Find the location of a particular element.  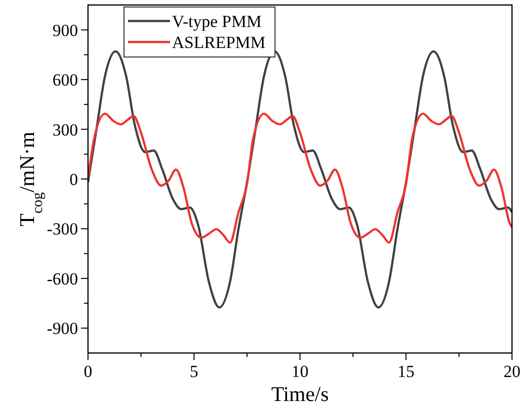

x-tick-label: 20 is located at coordinates (512, 371).